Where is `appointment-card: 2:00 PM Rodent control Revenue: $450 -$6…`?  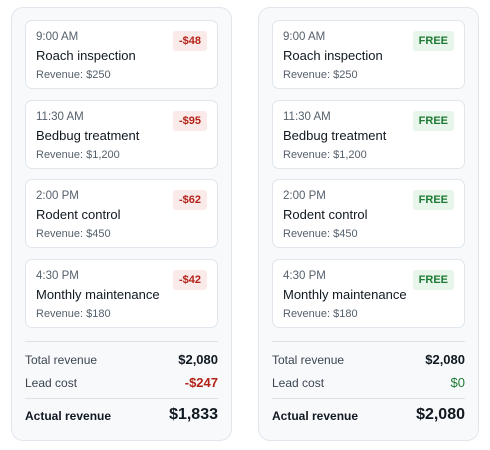
appointment-card: 2:00 PM Rodent control Revenue: $450 -$6… is located at coordinates (121, 213).